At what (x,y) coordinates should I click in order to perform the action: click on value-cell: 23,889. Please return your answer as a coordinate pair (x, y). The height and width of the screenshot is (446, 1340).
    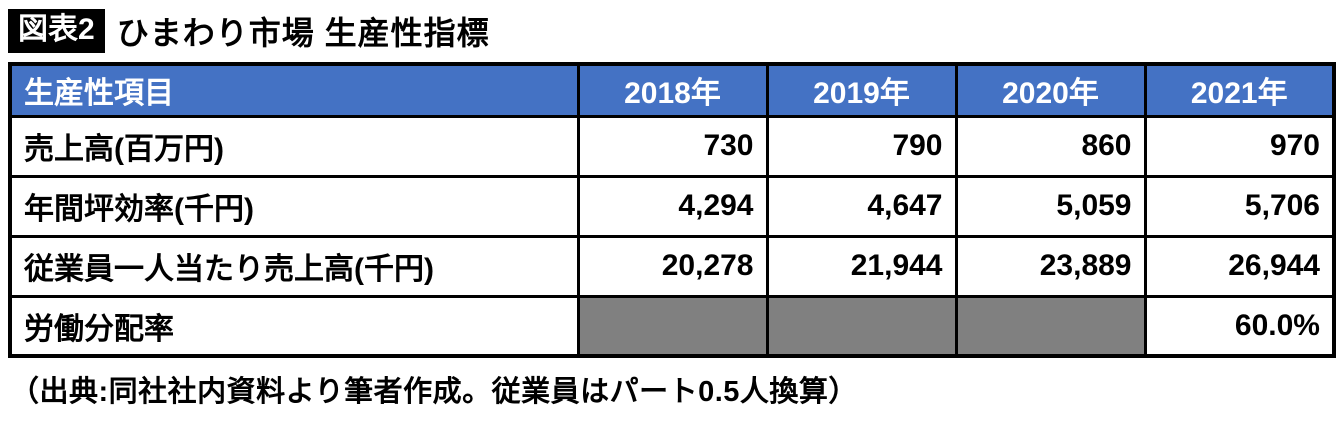
    Looking at the image, I should click on (1050, 266).